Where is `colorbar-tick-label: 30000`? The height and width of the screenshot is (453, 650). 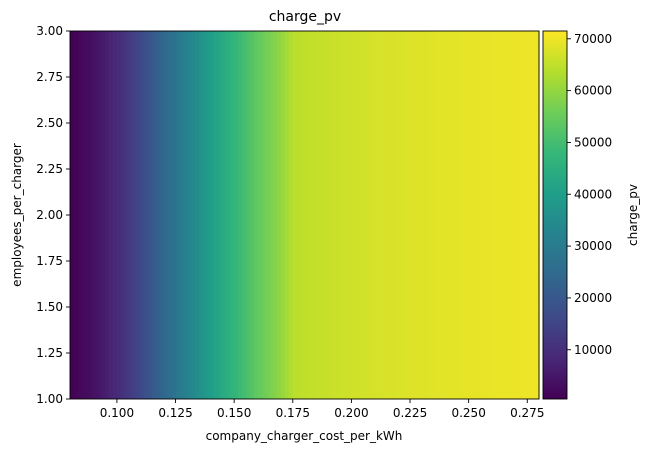
colorbar-tick-label: 30000 is located at coordinates (593, 246).